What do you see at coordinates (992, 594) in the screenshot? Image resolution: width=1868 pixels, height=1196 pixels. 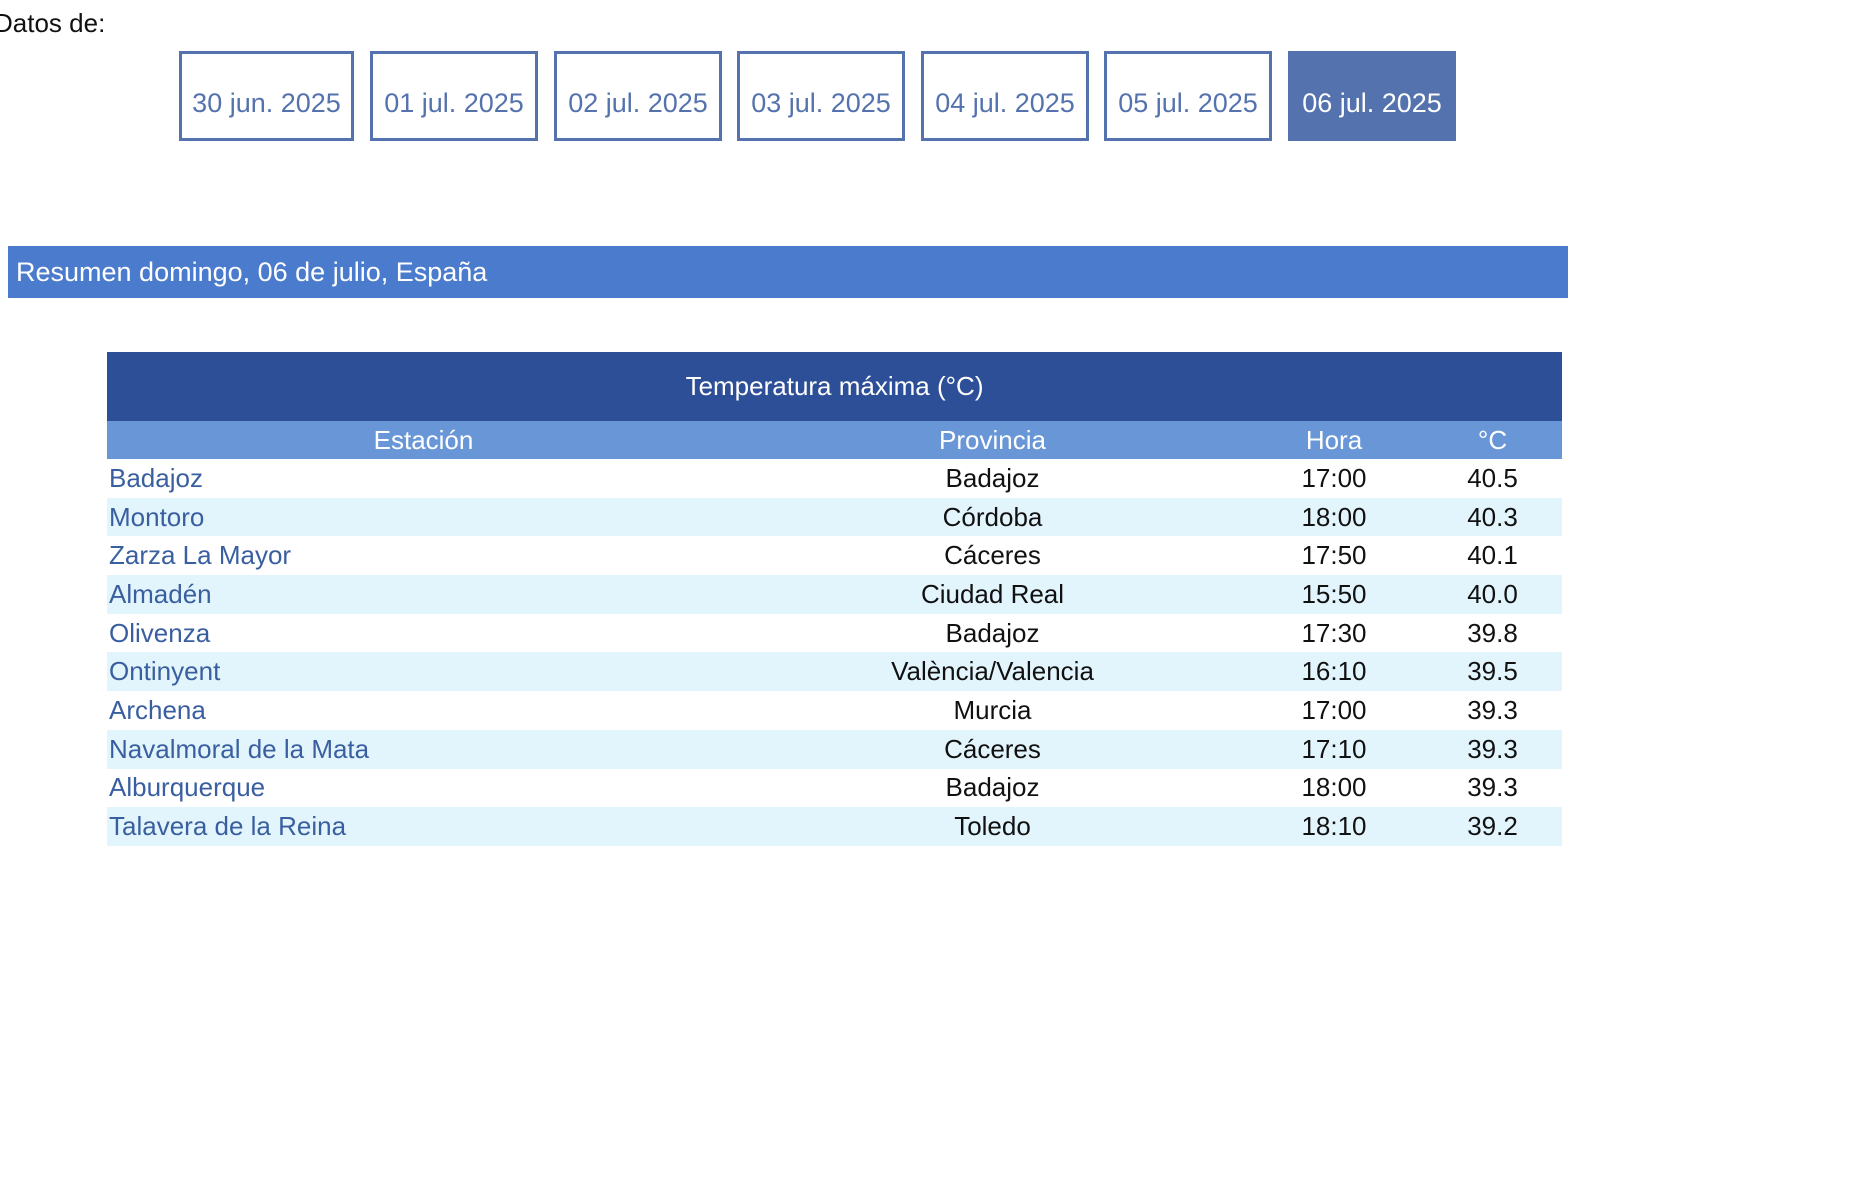 I see `province-cell: Ciudad Real` at bounding box center [992, 594].